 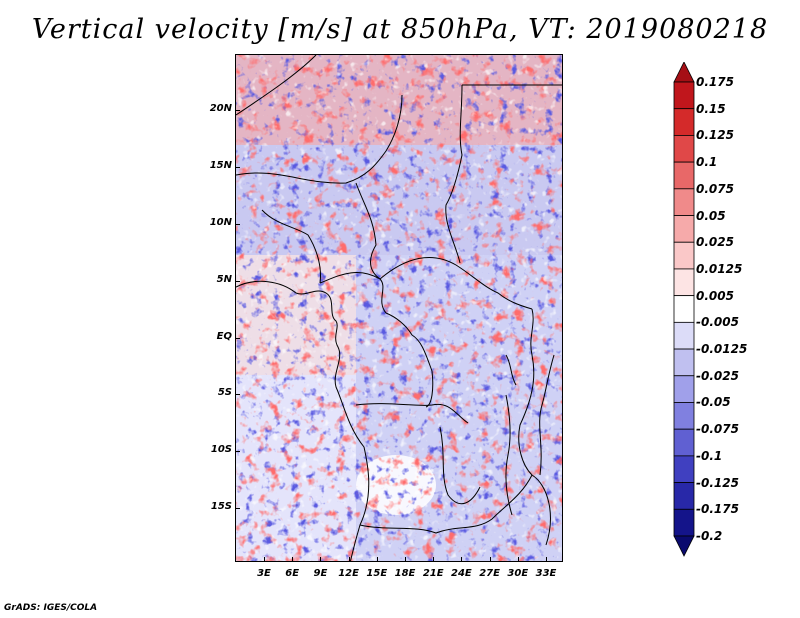 I want to click on colorbar-tick-label: 0.025, so click(x=715, y=242).